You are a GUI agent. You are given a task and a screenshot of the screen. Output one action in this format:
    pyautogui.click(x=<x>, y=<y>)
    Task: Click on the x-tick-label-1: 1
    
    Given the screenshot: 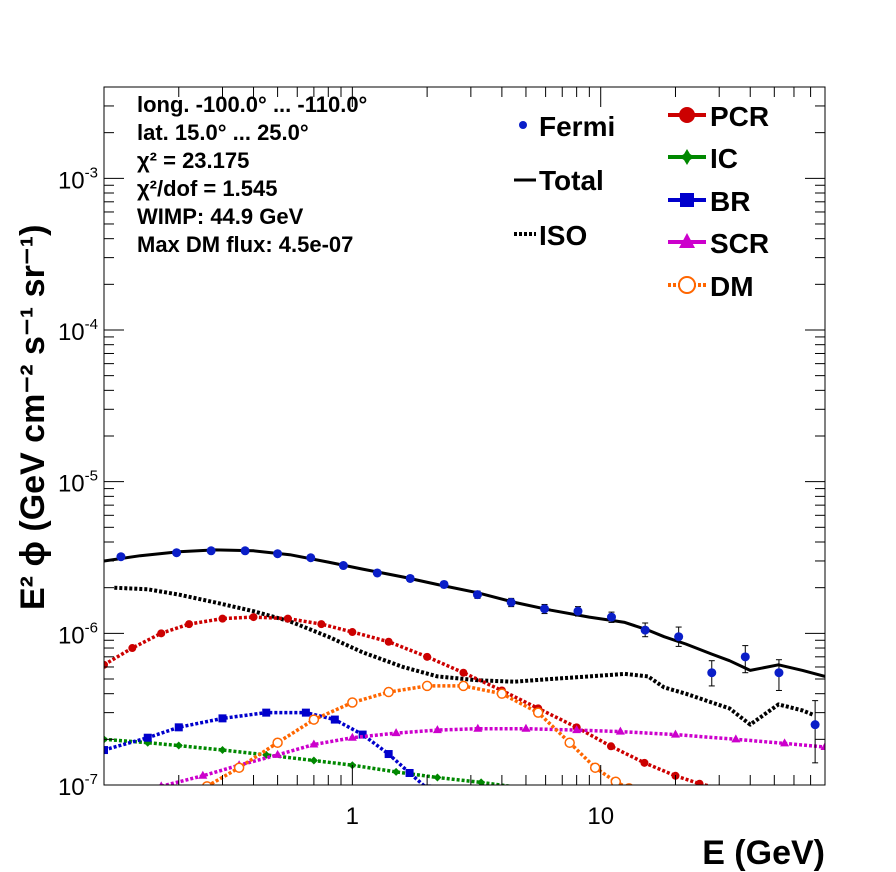 What is the action you would take?
    pyautogui.click(x=352, y=816)
    